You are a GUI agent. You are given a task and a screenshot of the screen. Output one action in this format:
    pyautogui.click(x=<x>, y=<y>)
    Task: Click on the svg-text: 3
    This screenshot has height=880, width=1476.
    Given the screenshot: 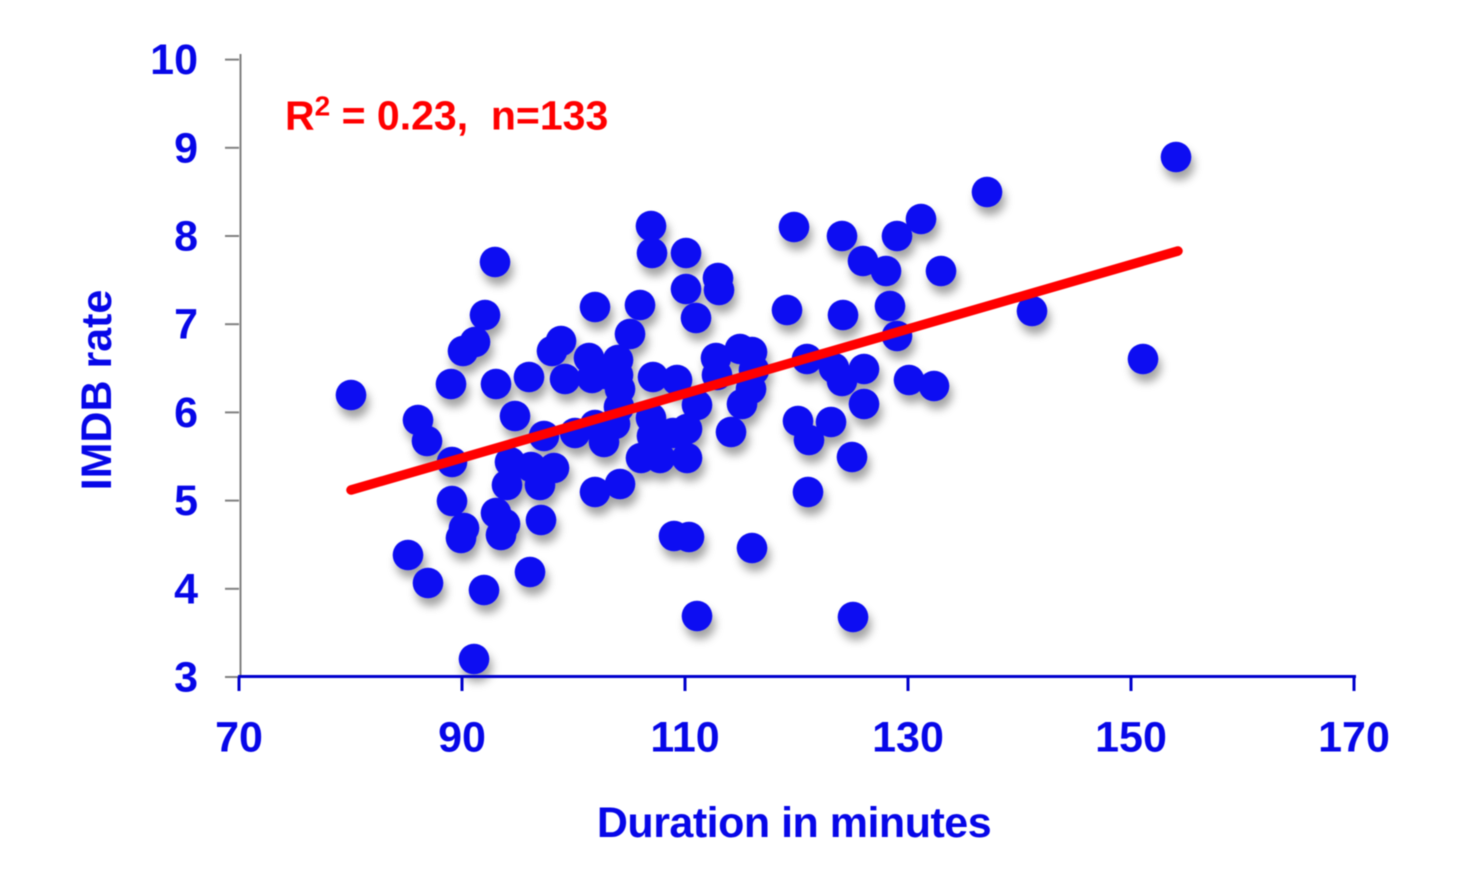 What is the action you would take?
    pyautogui.click(x=186, y=678)
    